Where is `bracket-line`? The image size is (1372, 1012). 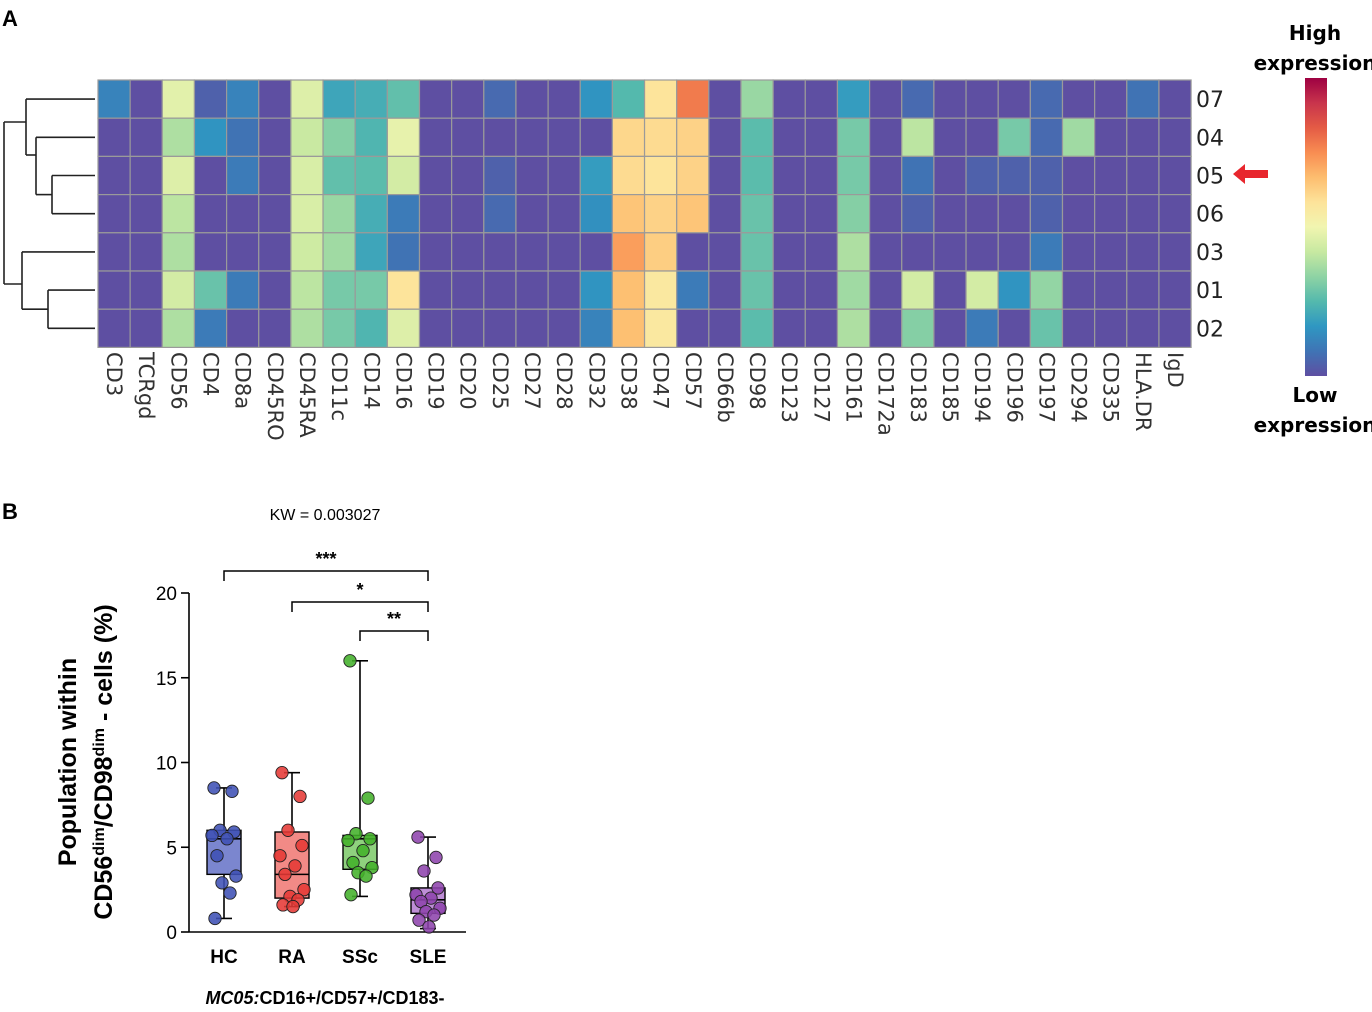 bracket-line is located at coordinates (360, 606).